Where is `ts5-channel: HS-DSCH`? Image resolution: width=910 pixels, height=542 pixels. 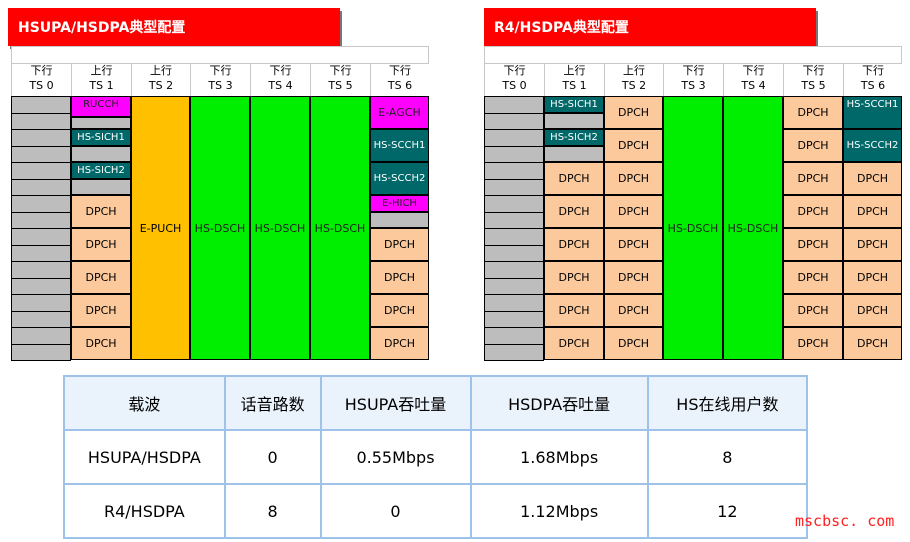
ts5-channel: HS-DSCH is located at coordinates (340, 228).